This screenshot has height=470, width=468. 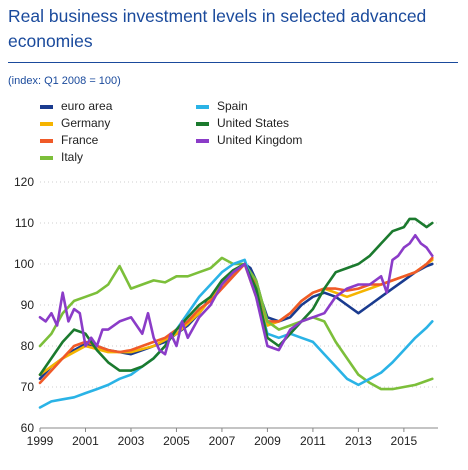 What do you see at coordinates (64, 81) in the screenshot?
I see `chart-subtitle: (index: Q1 2008 = 100)` at bounding box center [64, 81].